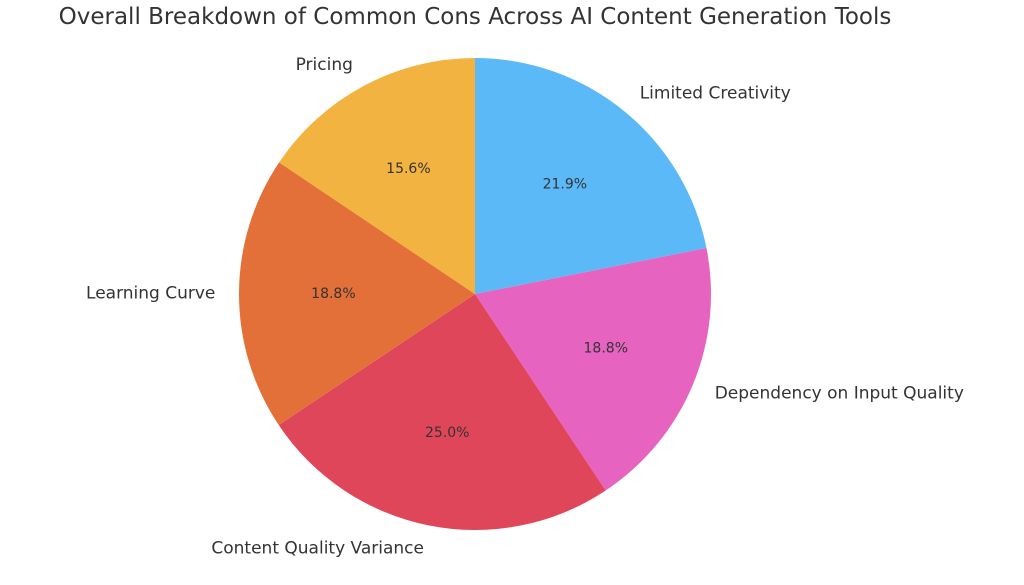  Describe the element at coordinates (333, 294) in the screenshot. I see `pct-label-learning-curve: 18.8%` at that location.